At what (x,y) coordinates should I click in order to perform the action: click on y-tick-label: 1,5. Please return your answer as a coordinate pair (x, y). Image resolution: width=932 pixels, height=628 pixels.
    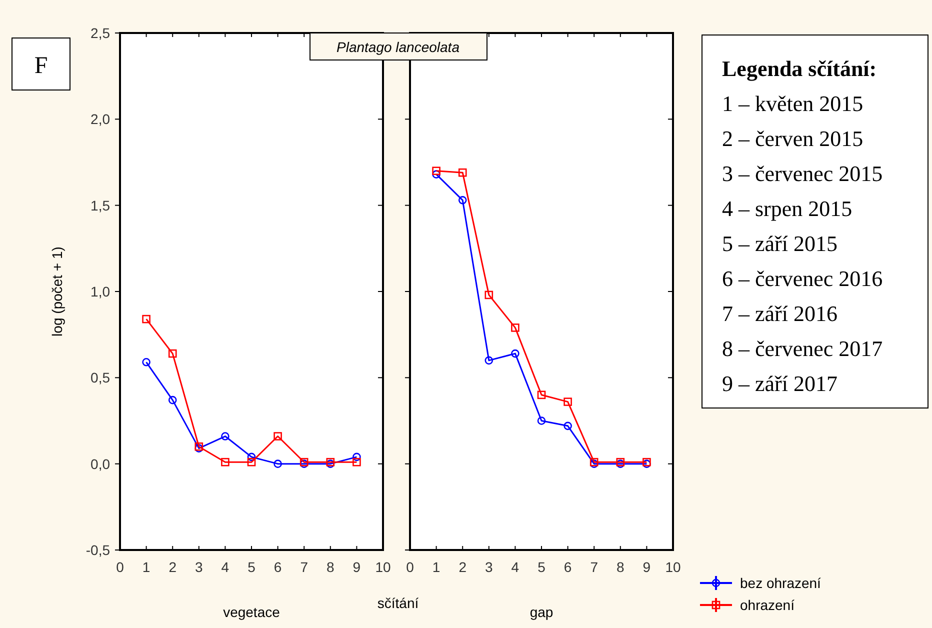
    Looking at the image, I should click on (100, 205).